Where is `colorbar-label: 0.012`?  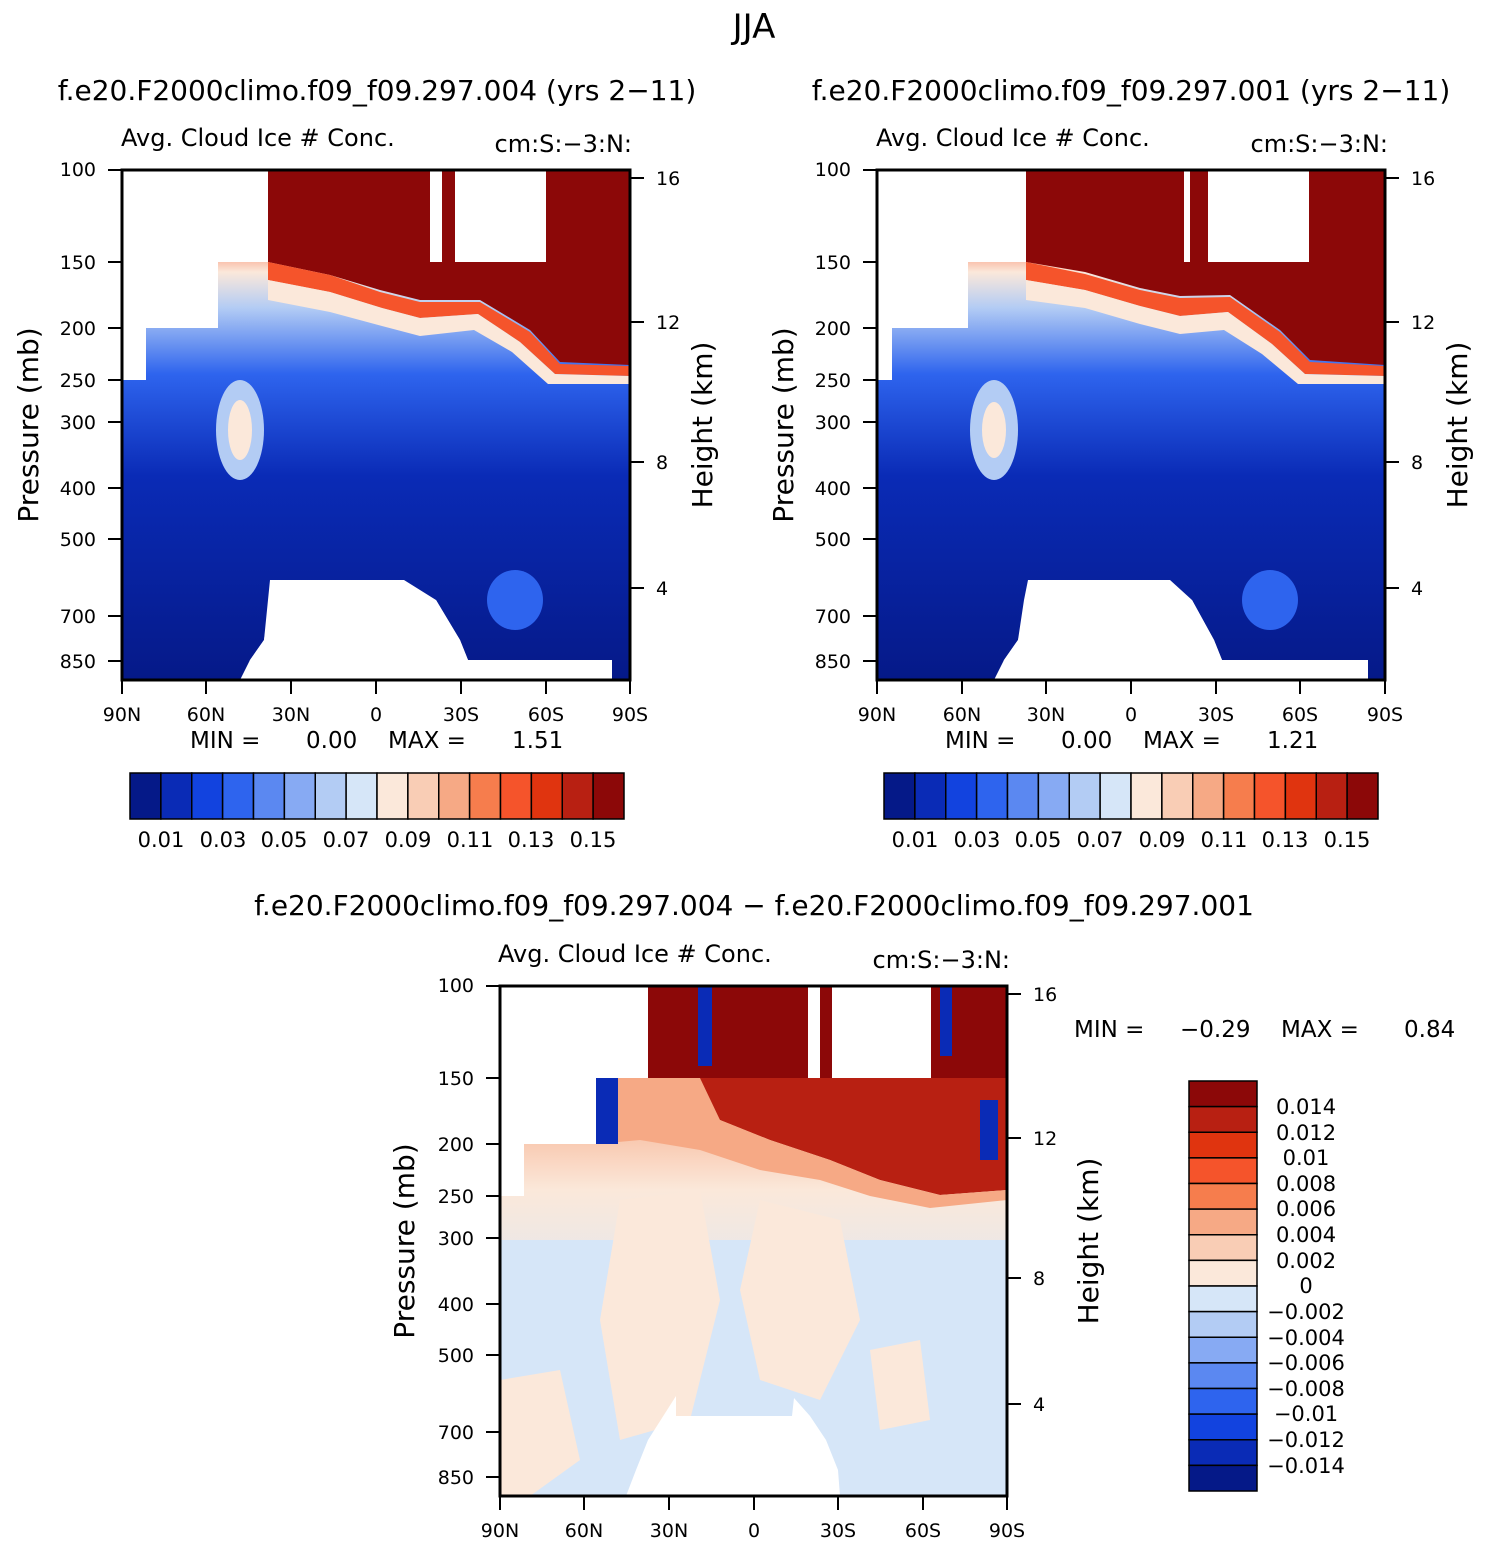 colorbar-label: 0.012 is located at coordinates (1306, 1133).